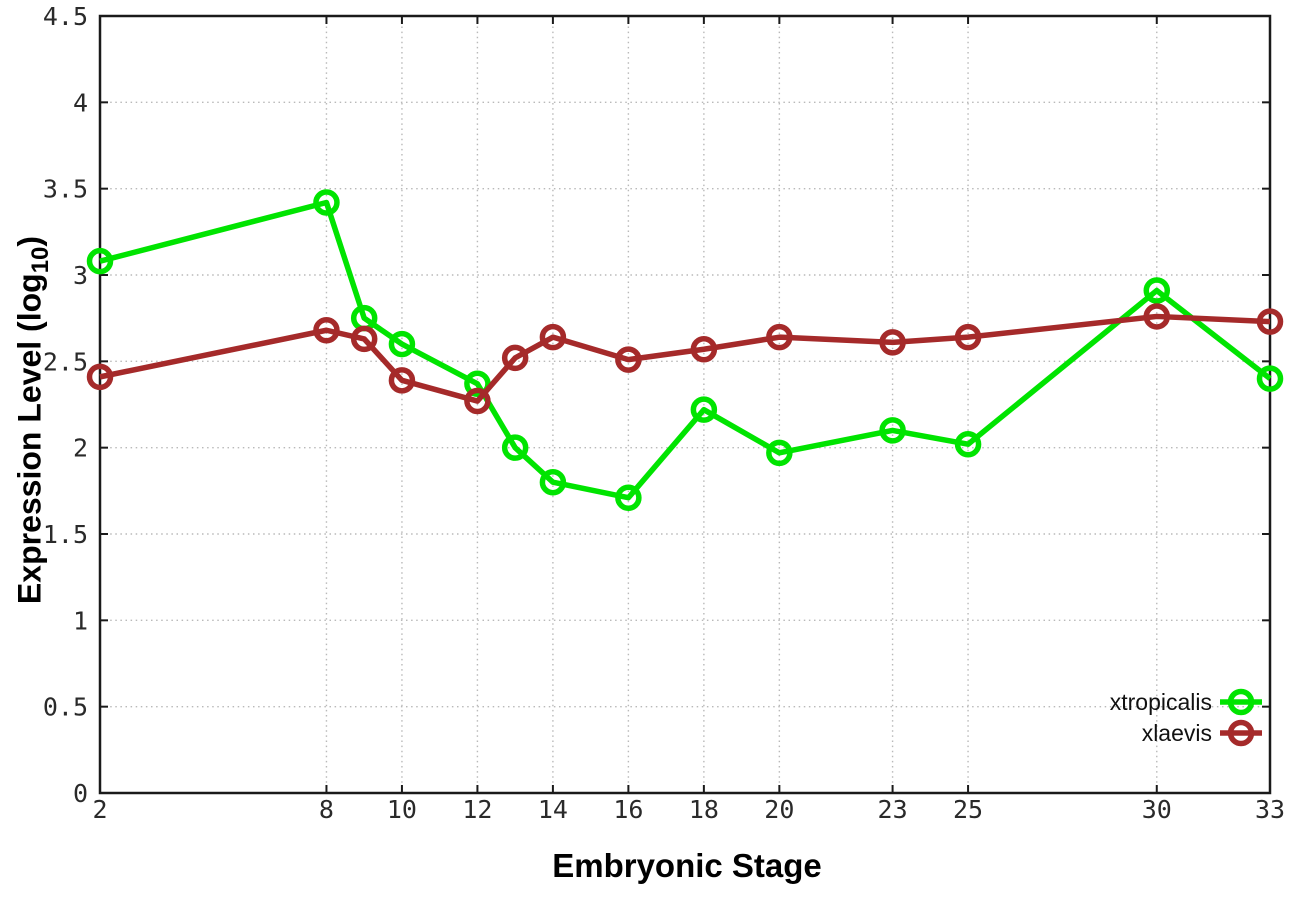 The width and height of the screenshot is (1296, 907). What do you see at coordinates (65, 16) in the screenshot?
I see `y-tick-label: 4.5` at bounding box center [65, 16].